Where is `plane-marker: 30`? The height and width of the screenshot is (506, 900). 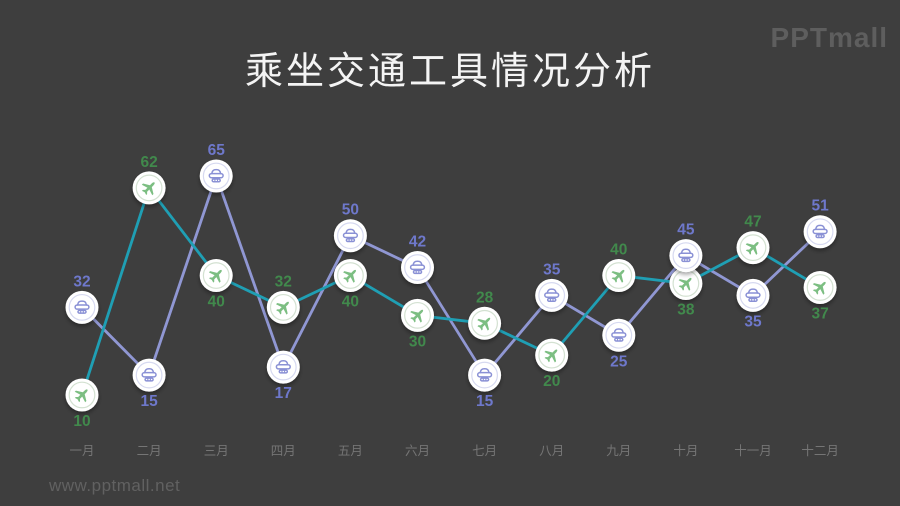
plane-marker: 30 is located at coordinates (417, 324).